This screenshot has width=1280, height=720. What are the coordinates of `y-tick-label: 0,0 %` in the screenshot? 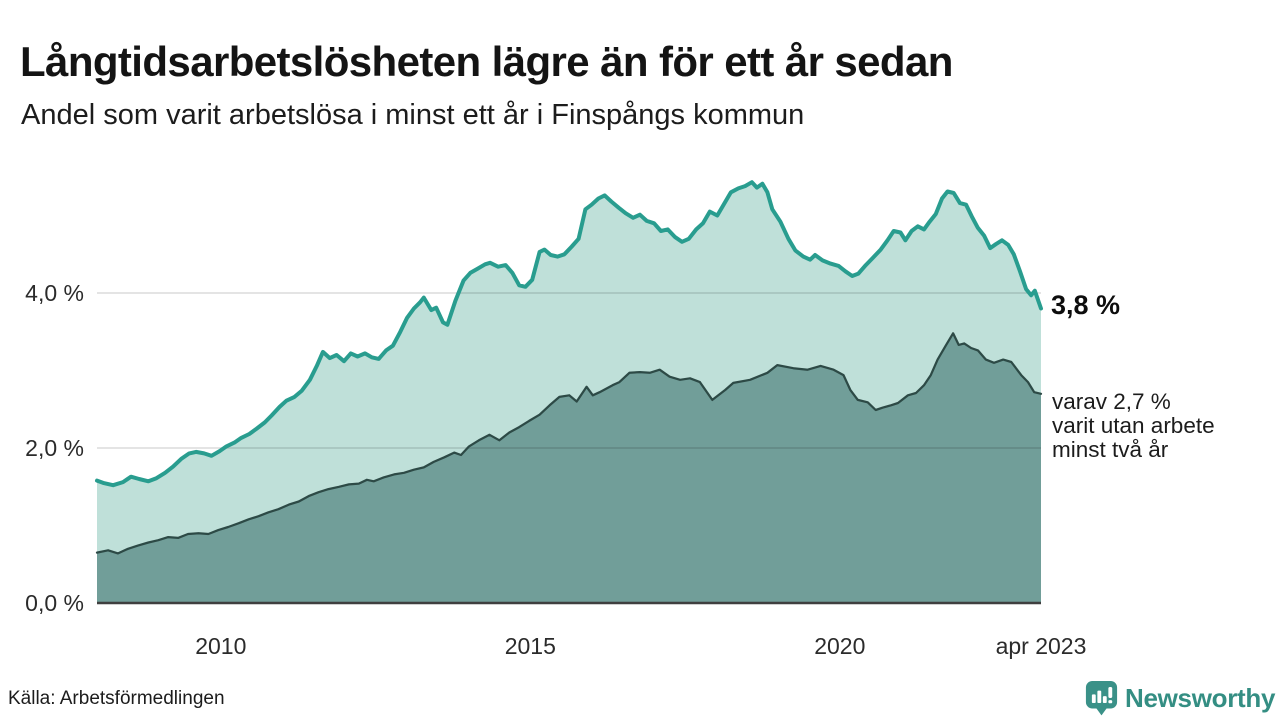 It's located at (54, 603).